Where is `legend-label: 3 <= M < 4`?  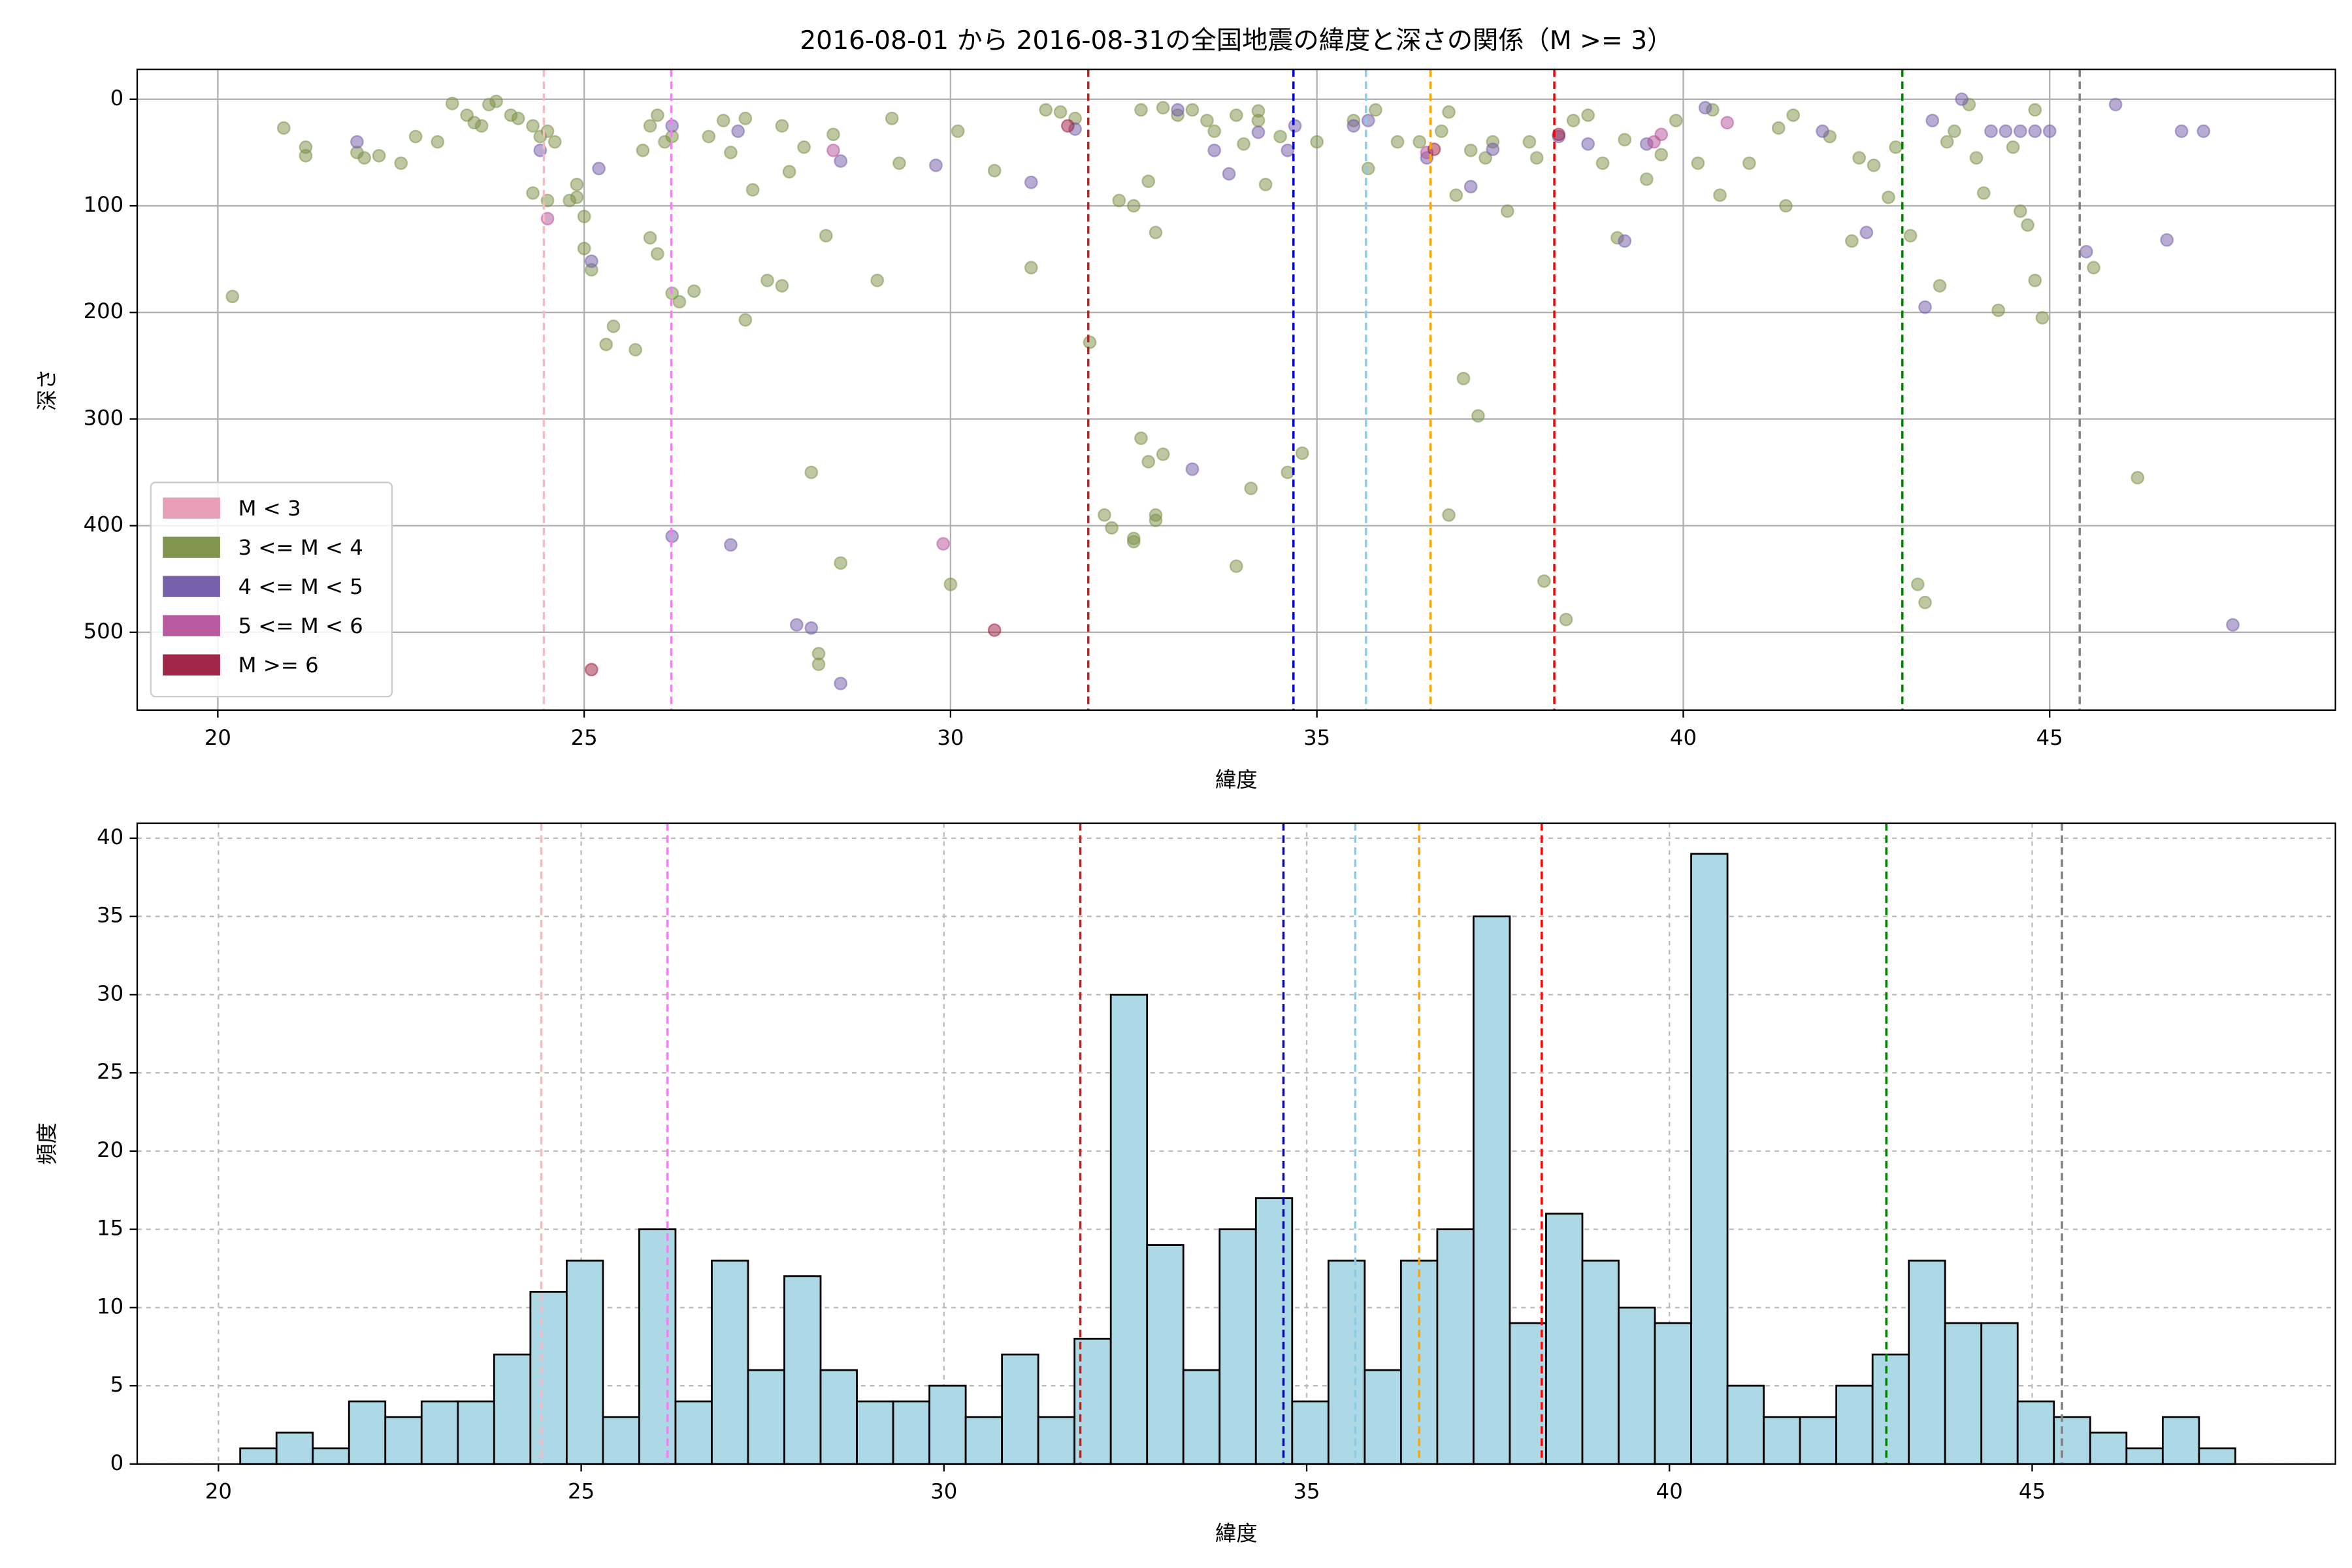
legend-label: 3 <= M < 4 is located at coordinates (300, 547).